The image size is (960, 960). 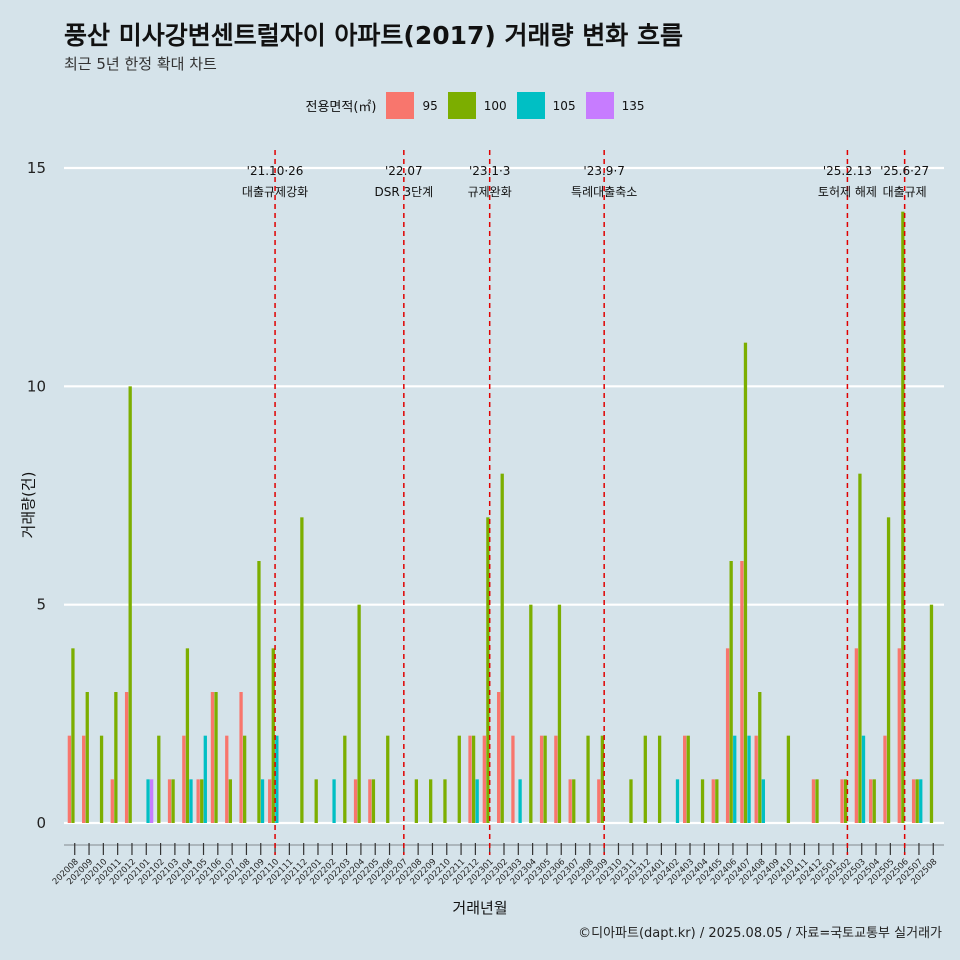 I want to click on legend-label-95: 95, so click(x=430, y=105).